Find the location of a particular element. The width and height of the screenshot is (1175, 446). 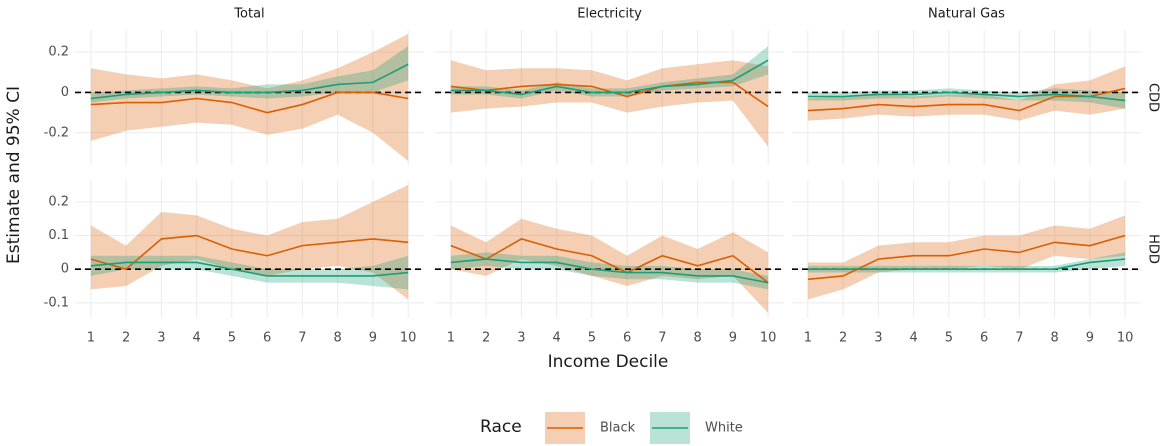

y-axis-label: Estimate and 95% CI is located at coordinates (14, 175).